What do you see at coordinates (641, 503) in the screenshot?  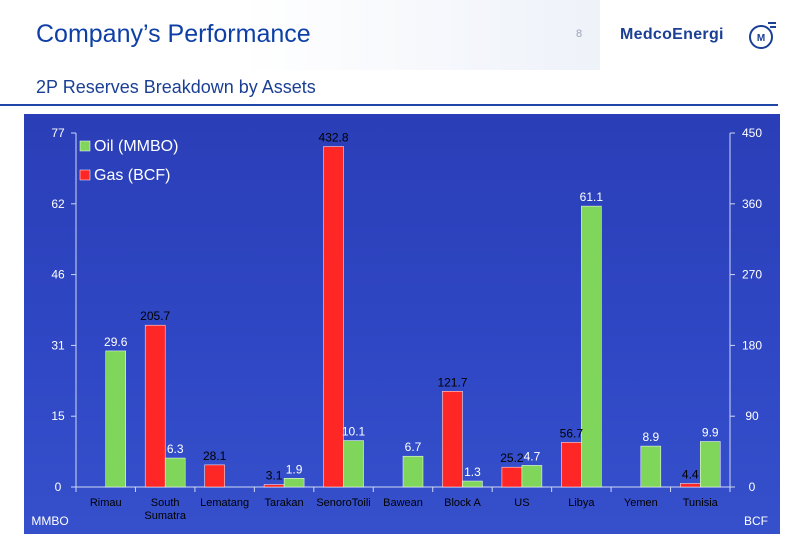 I see `category-label: Yemen` at bounding box center [641, 503].